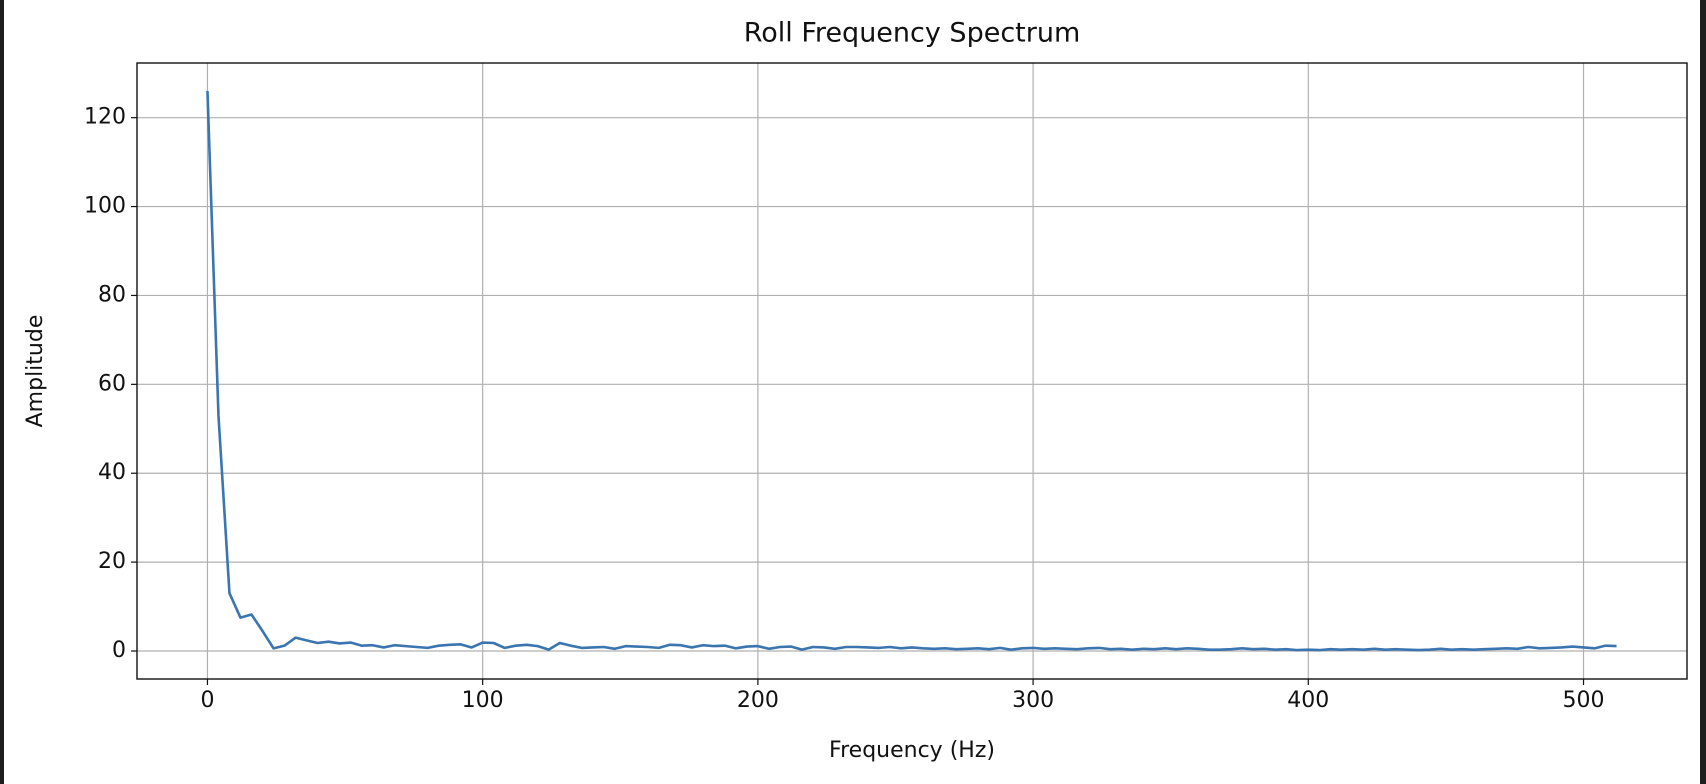 This screenshot has width=1706, height=784. I want to click on y-tick-label: 0, so click(119, 650).